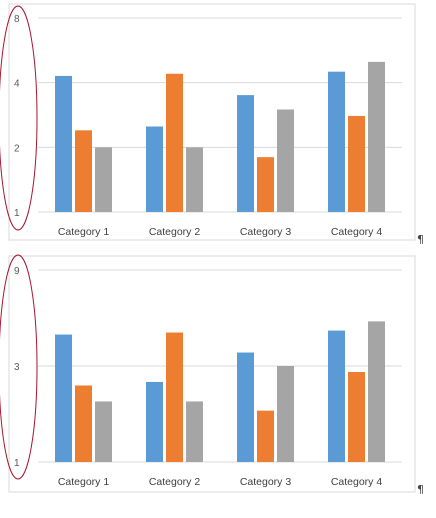 This screenshot has width=436, height=518. What do you see at coordinates (17, 271) in the screenshot?
I see `y-tick-label: 9` at bounding box center [17, 271].